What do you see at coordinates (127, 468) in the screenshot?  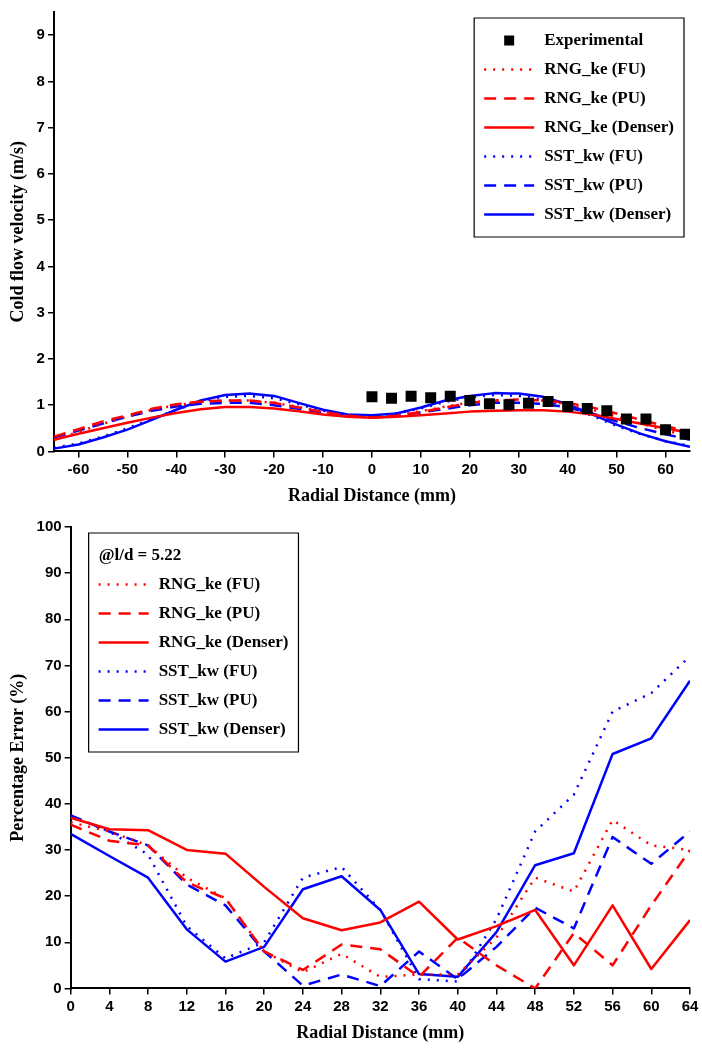 I see `x-tick-label: -50` at bounding box center [127, 468].